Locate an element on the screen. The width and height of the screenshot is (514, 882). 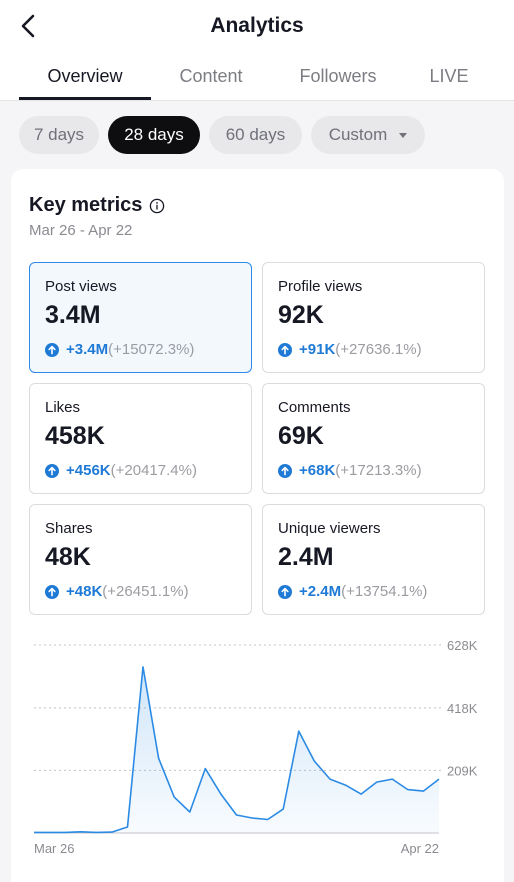
date-filter-bar: 7 days 28 days 60 days Custom is located at coordinates (257, 135).